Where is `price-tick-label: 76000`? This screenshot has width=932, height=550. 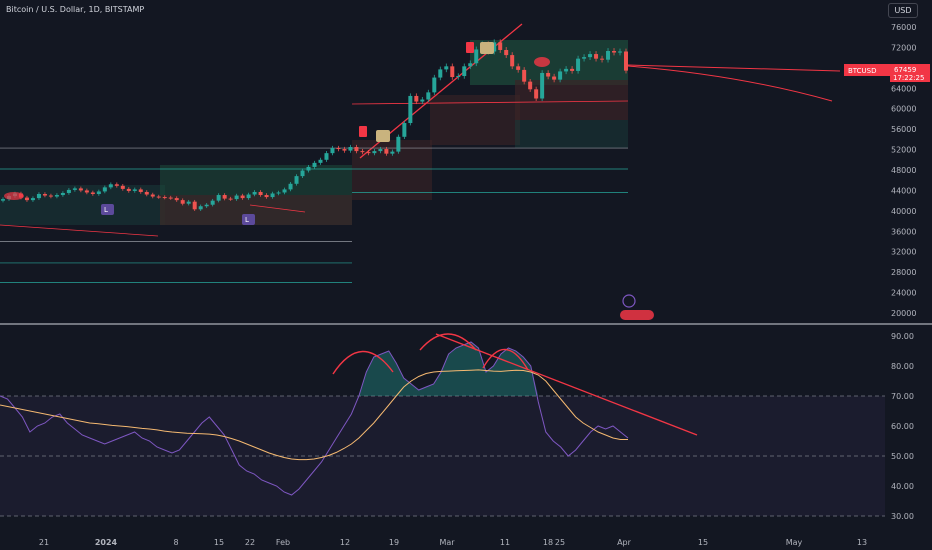 price-tick-label: 76000 is located at coordinates (903, 27).